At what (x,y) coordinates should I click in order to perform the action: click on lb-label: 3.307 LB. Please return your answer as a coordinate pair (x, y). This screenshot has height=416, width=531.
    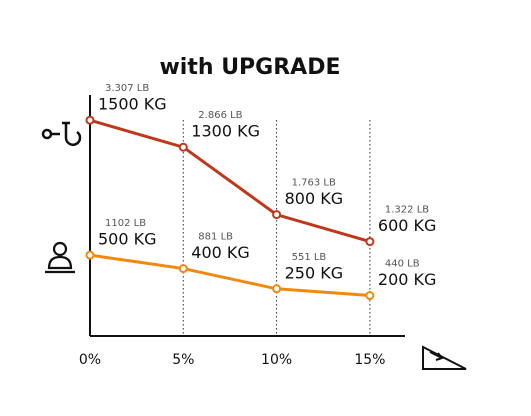
    Looking at the image, I should click on (127, 88).